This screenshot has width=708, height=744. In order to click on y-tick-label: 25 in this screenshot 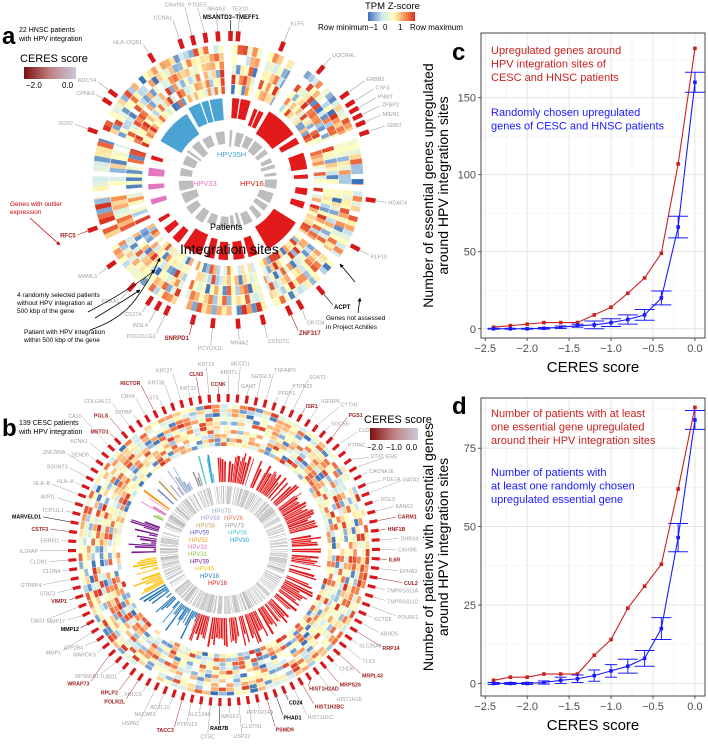, I will do `click(470, 606)`.